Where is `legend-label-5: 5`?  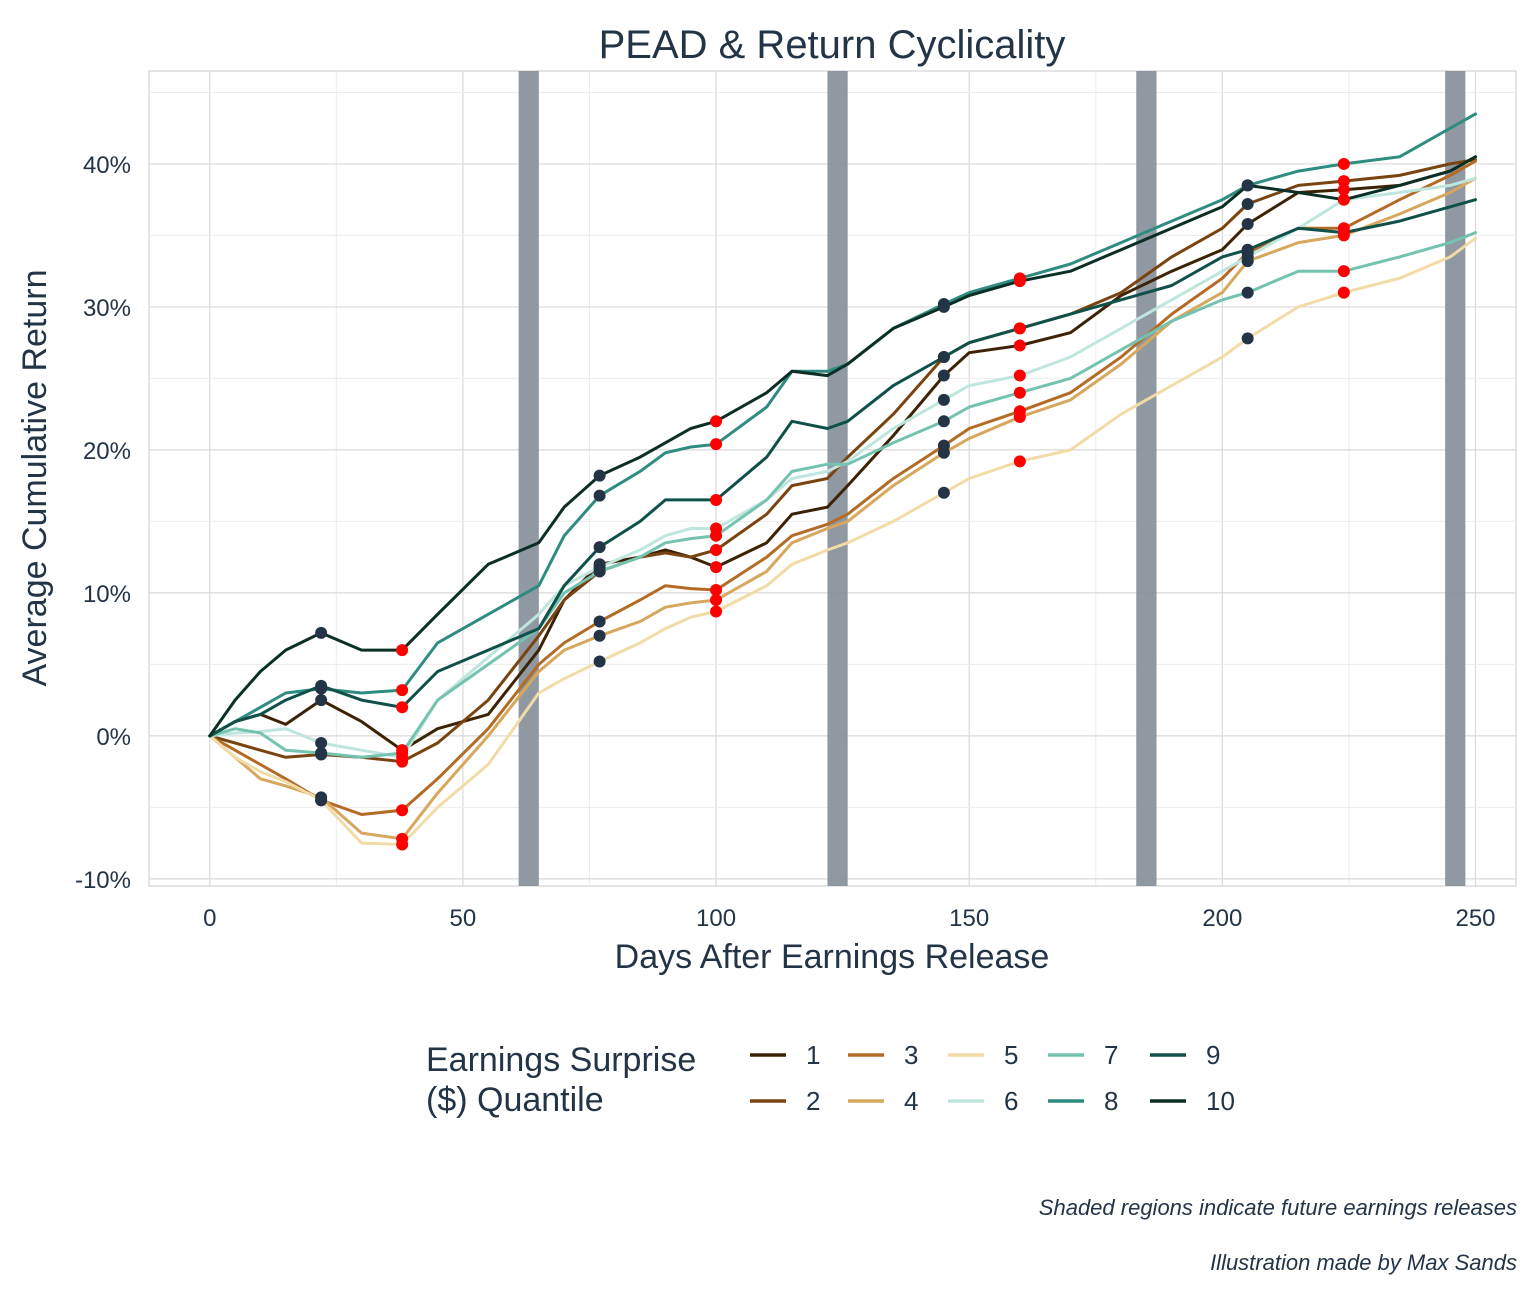
legend-label-5: 5 is located at coordinates (1011, 1055).